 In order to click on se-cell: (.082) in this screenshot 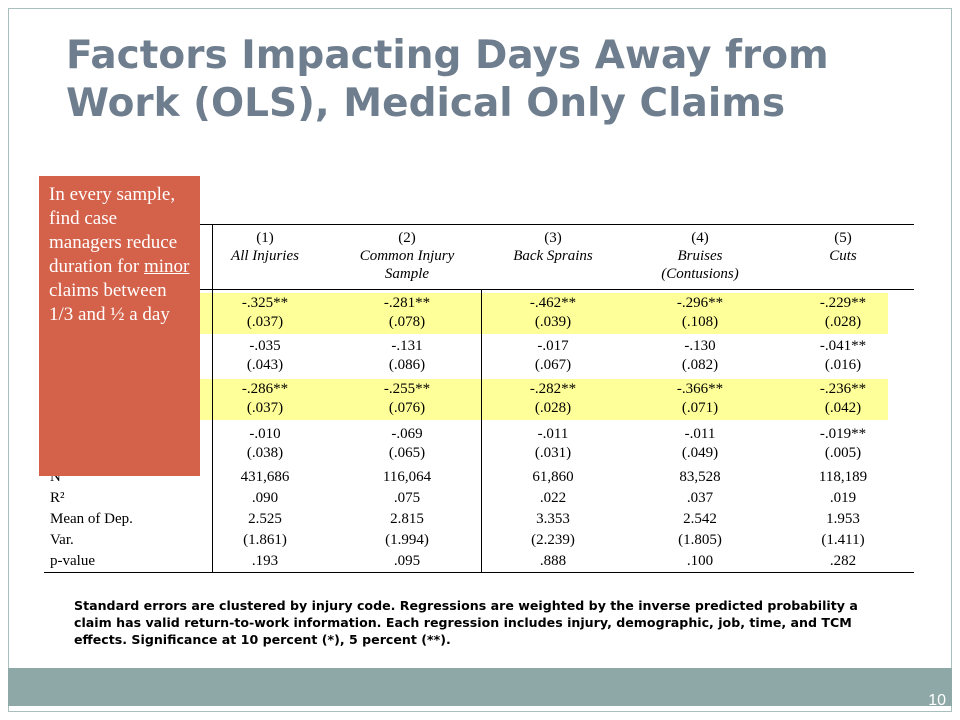, I will do `click(700, 365)`.